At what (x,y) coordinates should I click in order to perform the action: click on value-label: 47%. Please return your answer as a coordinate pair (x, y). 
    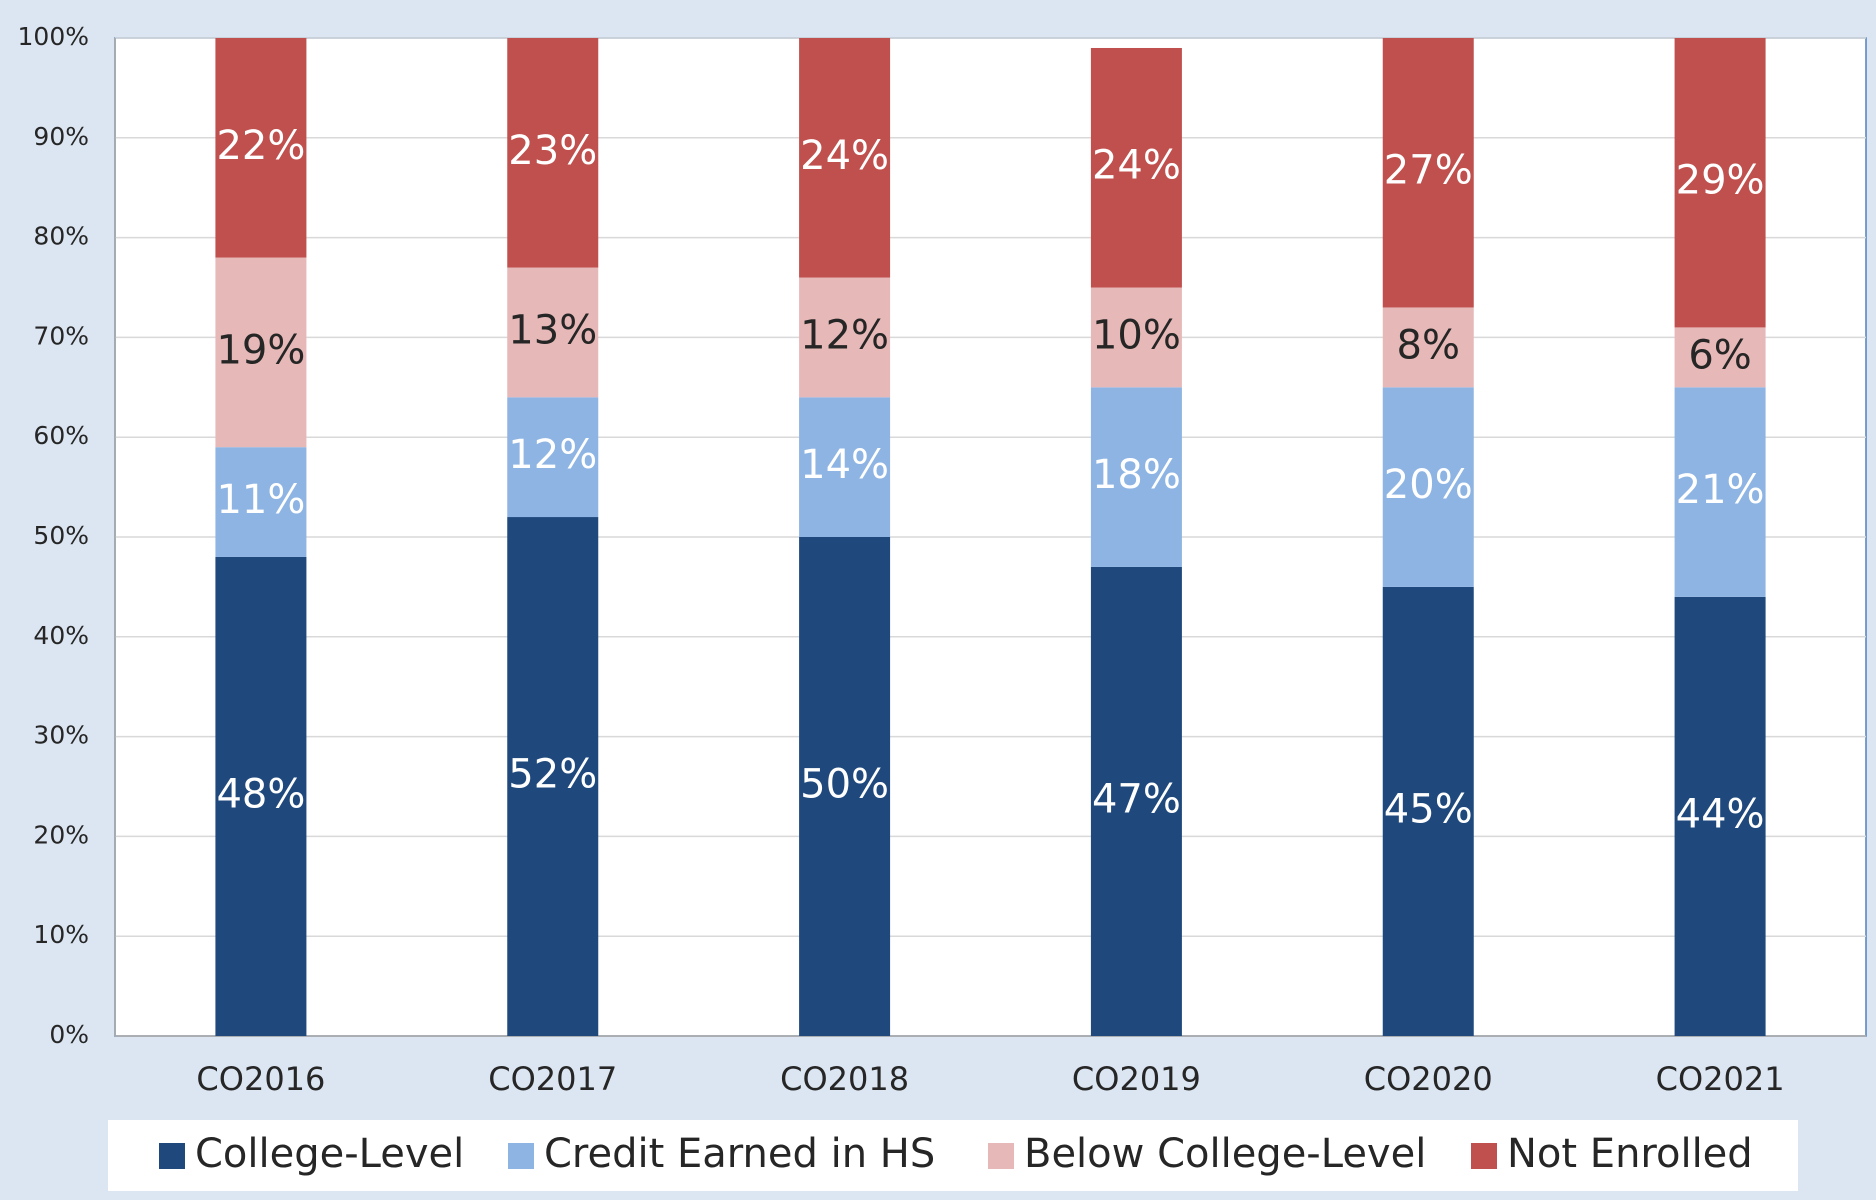
    Looking at the image, I should click on (1136, 799).